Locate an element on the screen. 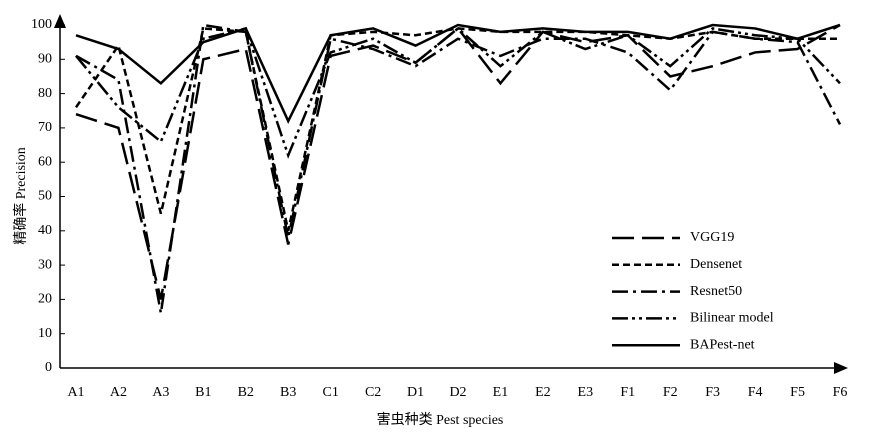  x-tick-label: B3 is located at coordinates (288, 392).